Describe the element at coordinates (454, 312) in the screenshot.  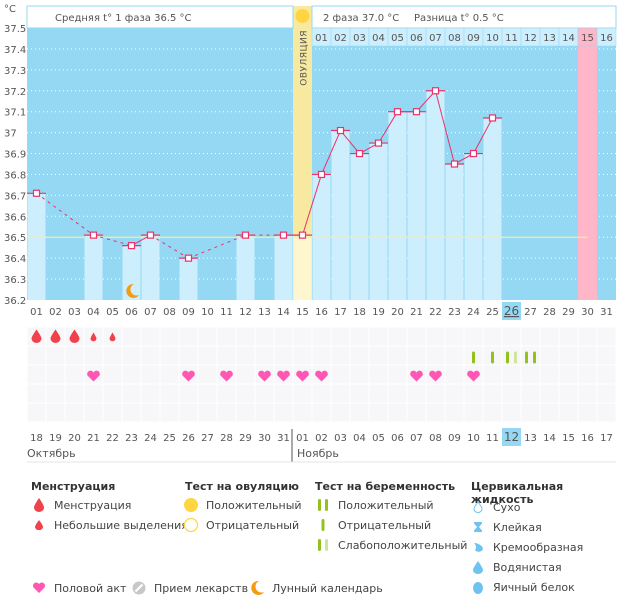
I see `cycle-day-label: 23` at that location.